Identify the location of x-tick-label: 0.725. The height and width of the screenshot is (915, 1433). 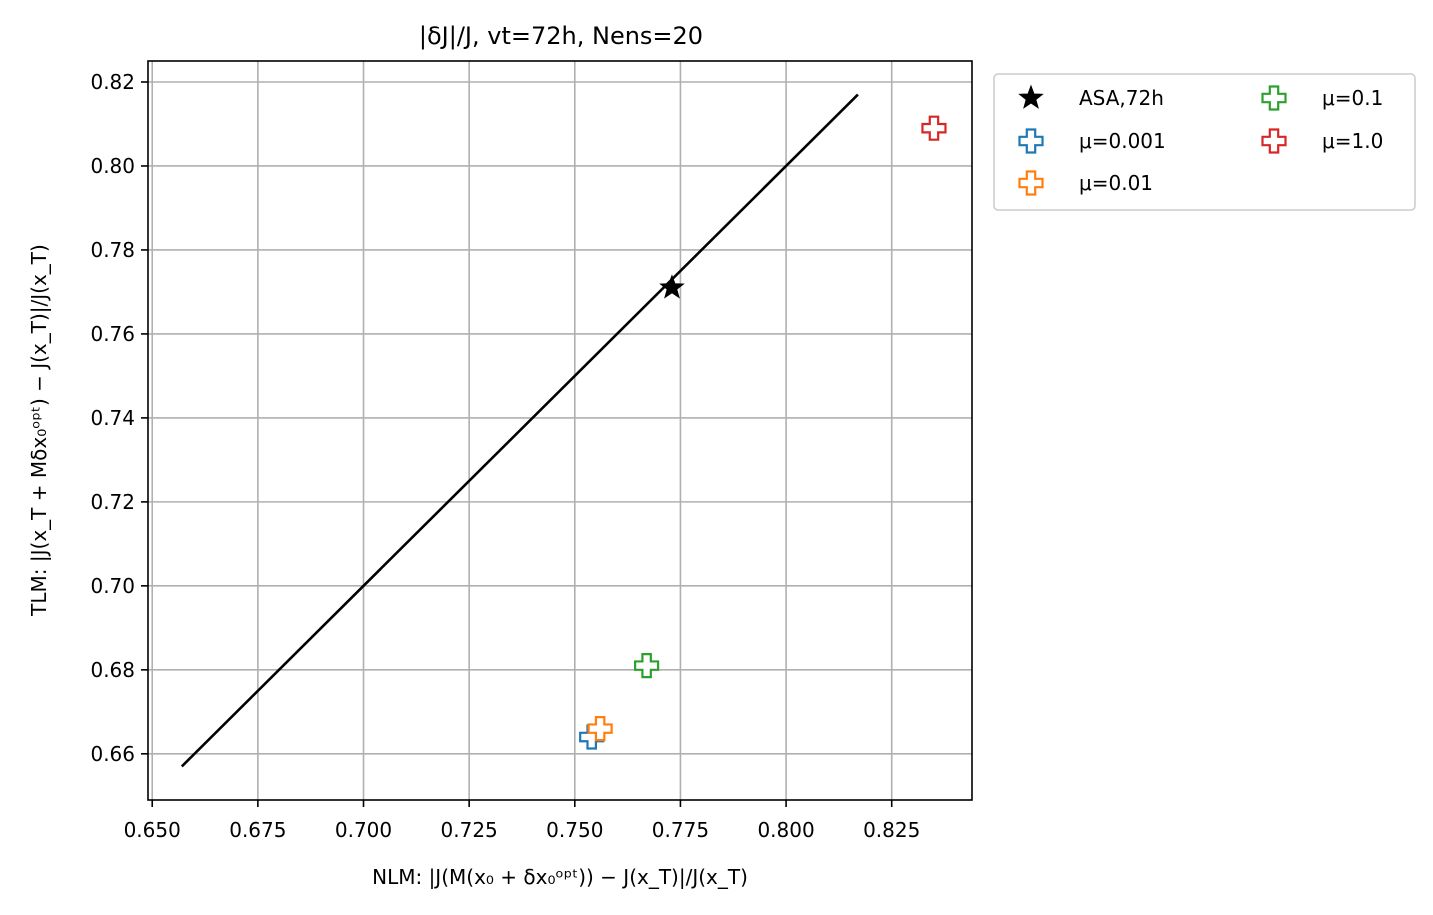
(469, 830).